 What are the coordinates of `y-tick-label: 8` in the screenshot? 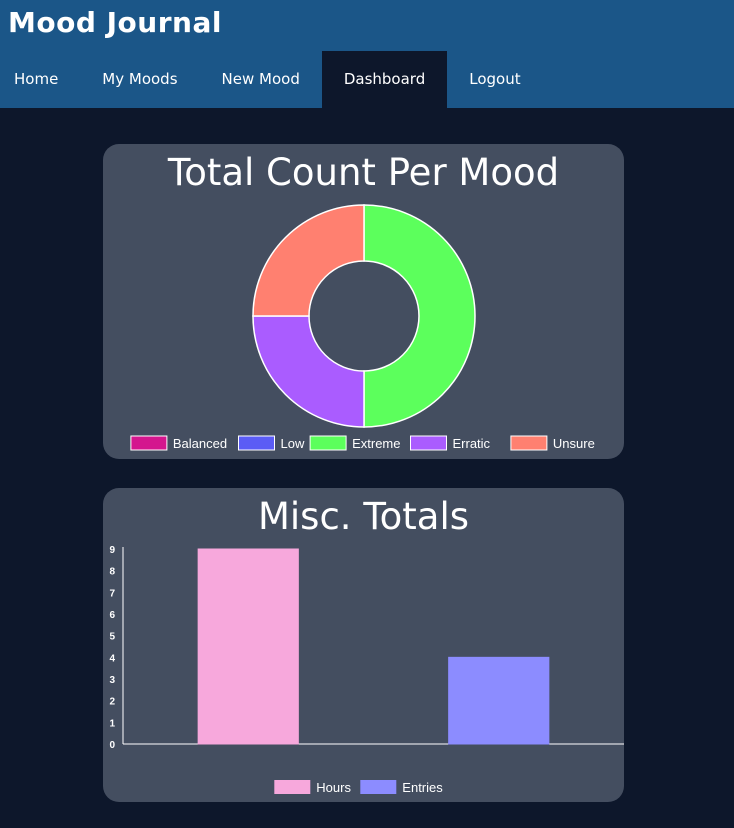 It's located at (112, 572).